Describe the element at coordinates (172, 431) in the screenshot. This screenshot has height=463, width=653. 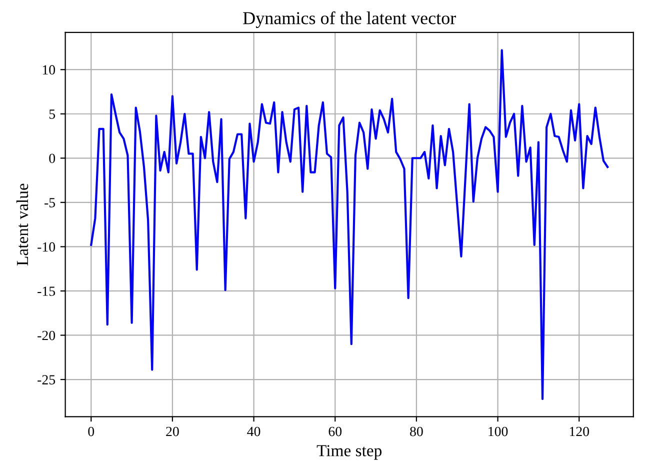
I see `x-tick-label: 20` at that location.